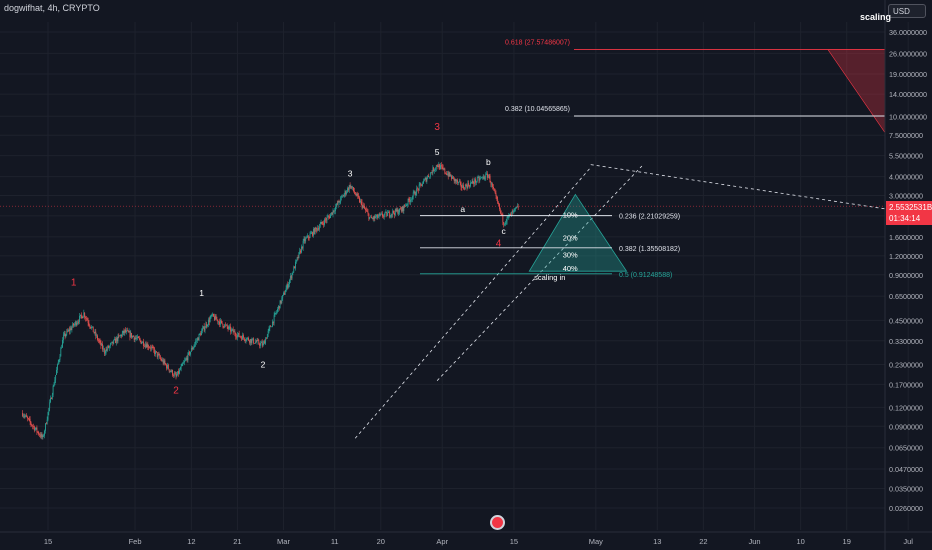 Image resolution: width=932 pixels, height=550 pixels. What do you see at coordinates (514, 541) in the screenshot?
I see `x-tick-label: 15` at bounding box center [514, 541].